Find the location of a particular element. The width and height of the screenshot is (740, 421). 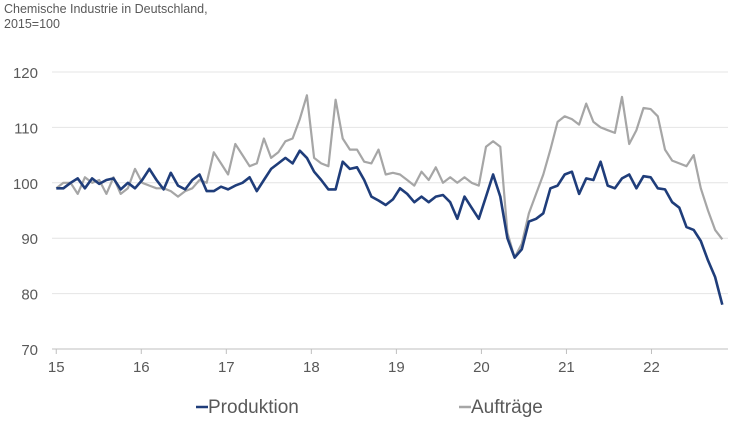

legend-label: Produktion is located at coordinates (253, 407).